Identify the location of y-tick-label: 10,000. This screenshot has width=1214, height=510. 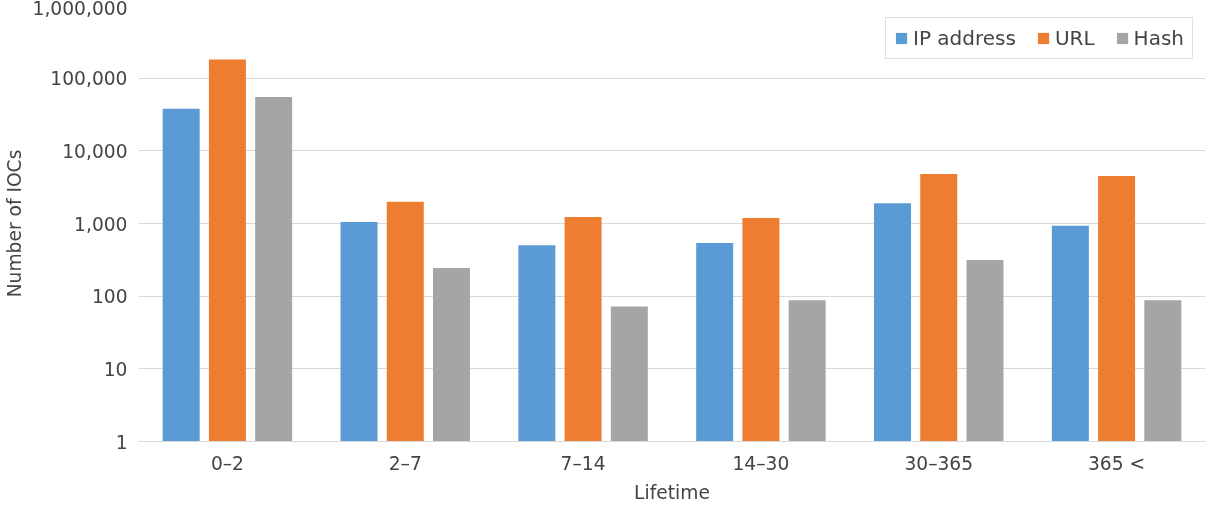
(95, 151).